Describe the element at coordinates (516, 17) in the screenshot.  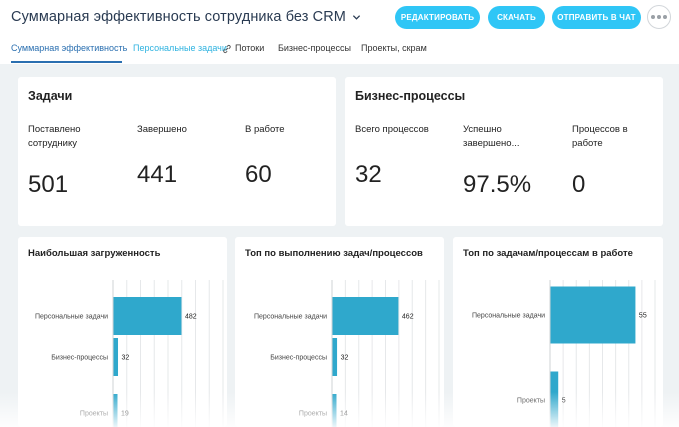
I see `download-button: СКАЧАТЬ` at that location.